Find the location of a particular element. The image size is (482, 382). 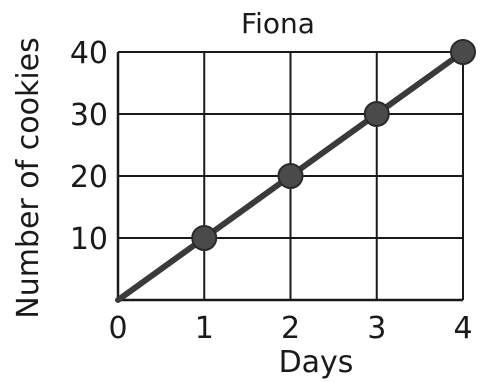

x-axis-title: Days is located at coordinates (316, 362).